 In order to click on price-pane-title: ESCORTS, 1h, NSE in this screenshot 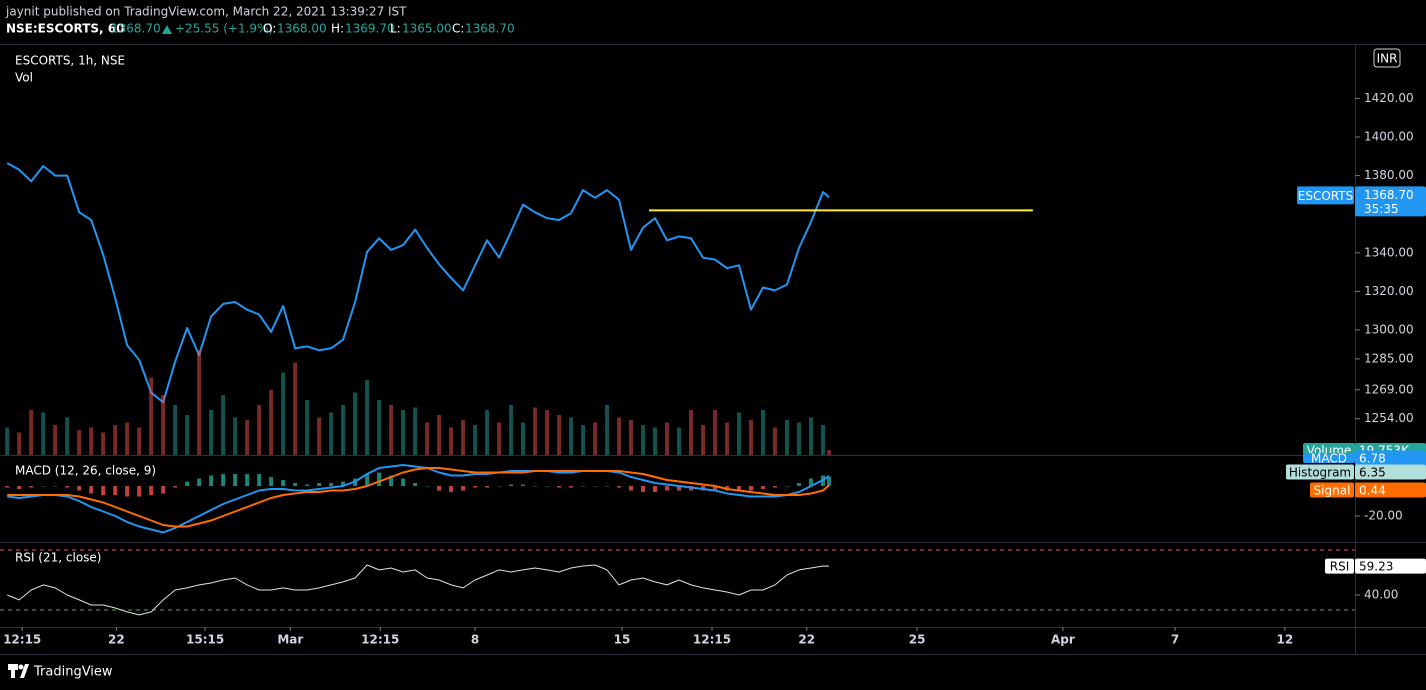, I will do `click(70, 61)`.